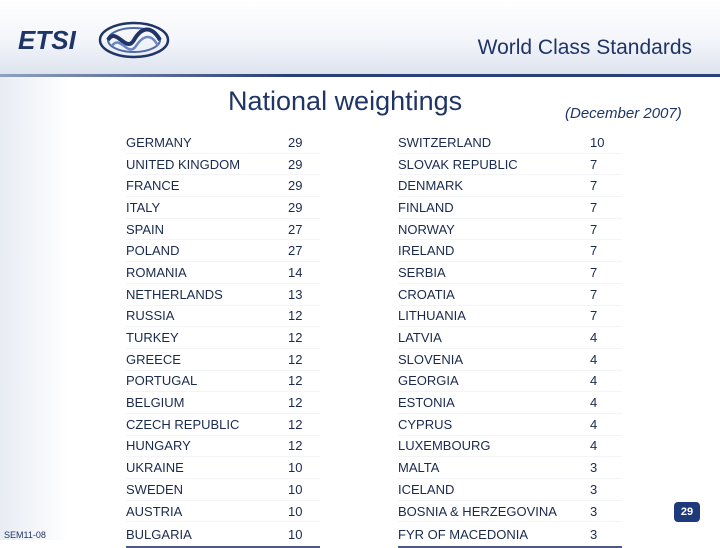  I want to click on table-row: SERBIA 7, so click(510, 272).